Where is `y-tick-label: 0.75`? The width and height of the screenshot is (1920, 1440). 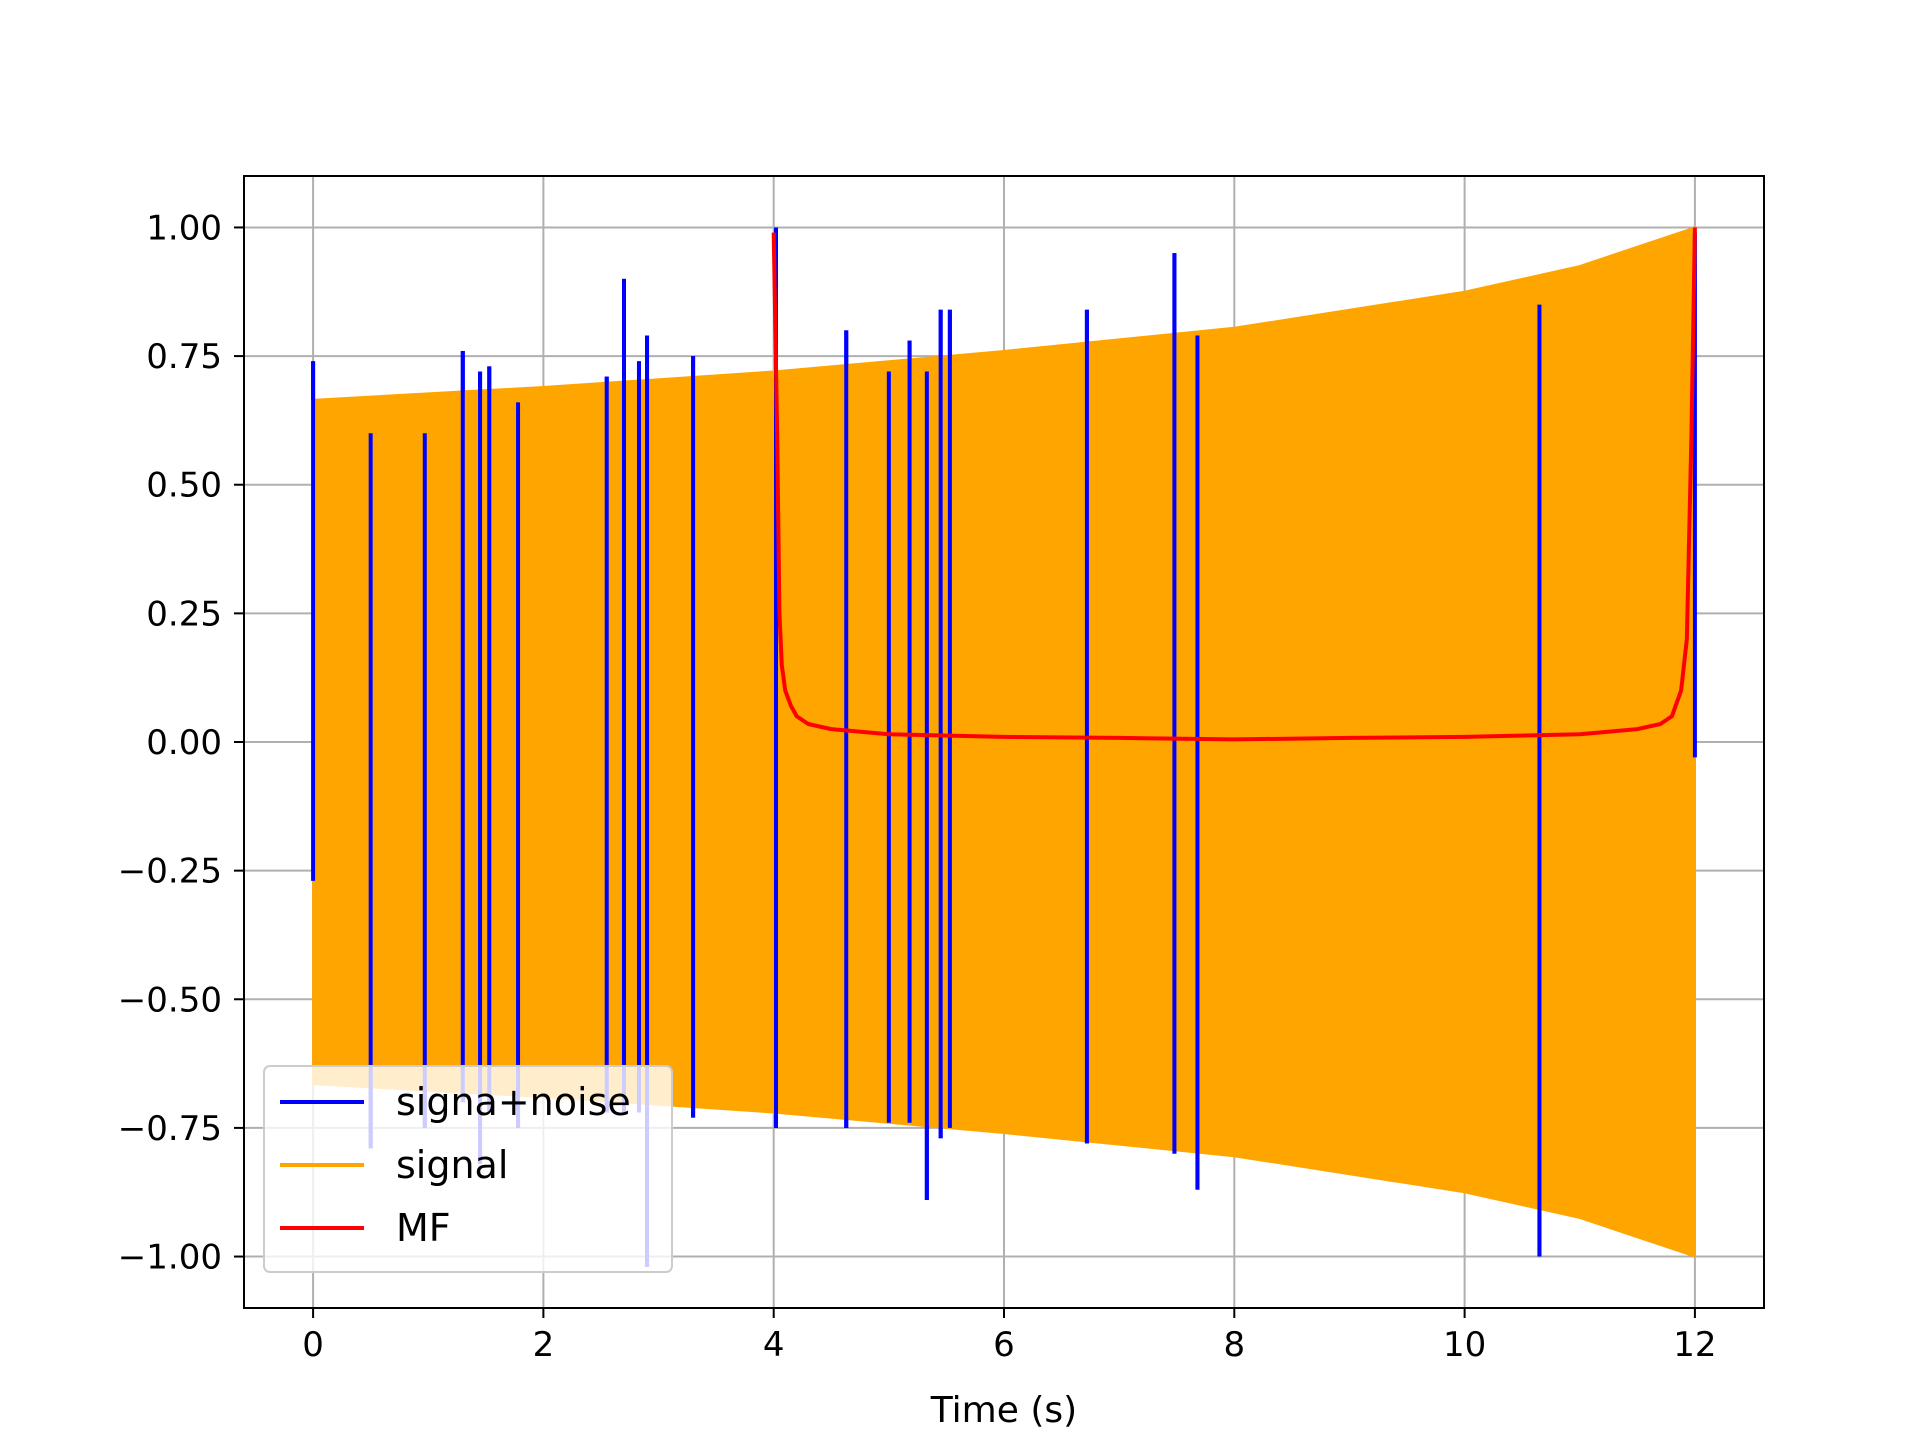
y-tick-label: 0.75 is located at coordinates (184, 357).